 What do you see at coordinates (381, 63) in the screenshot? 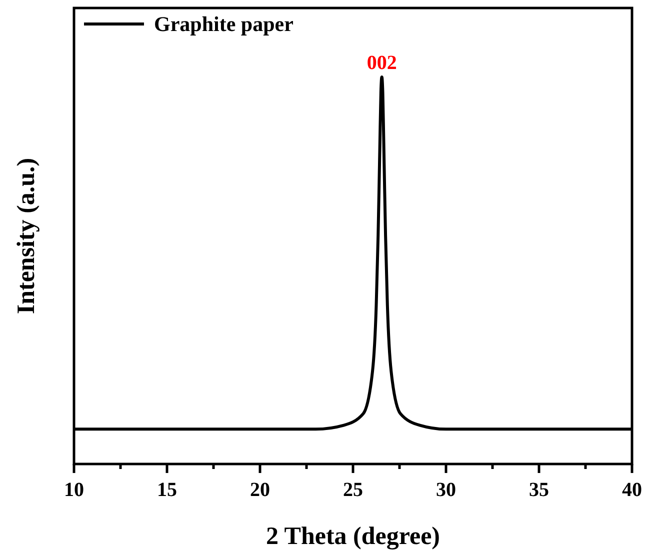
I see `annotation: 002` at bounding box center [381, 63].